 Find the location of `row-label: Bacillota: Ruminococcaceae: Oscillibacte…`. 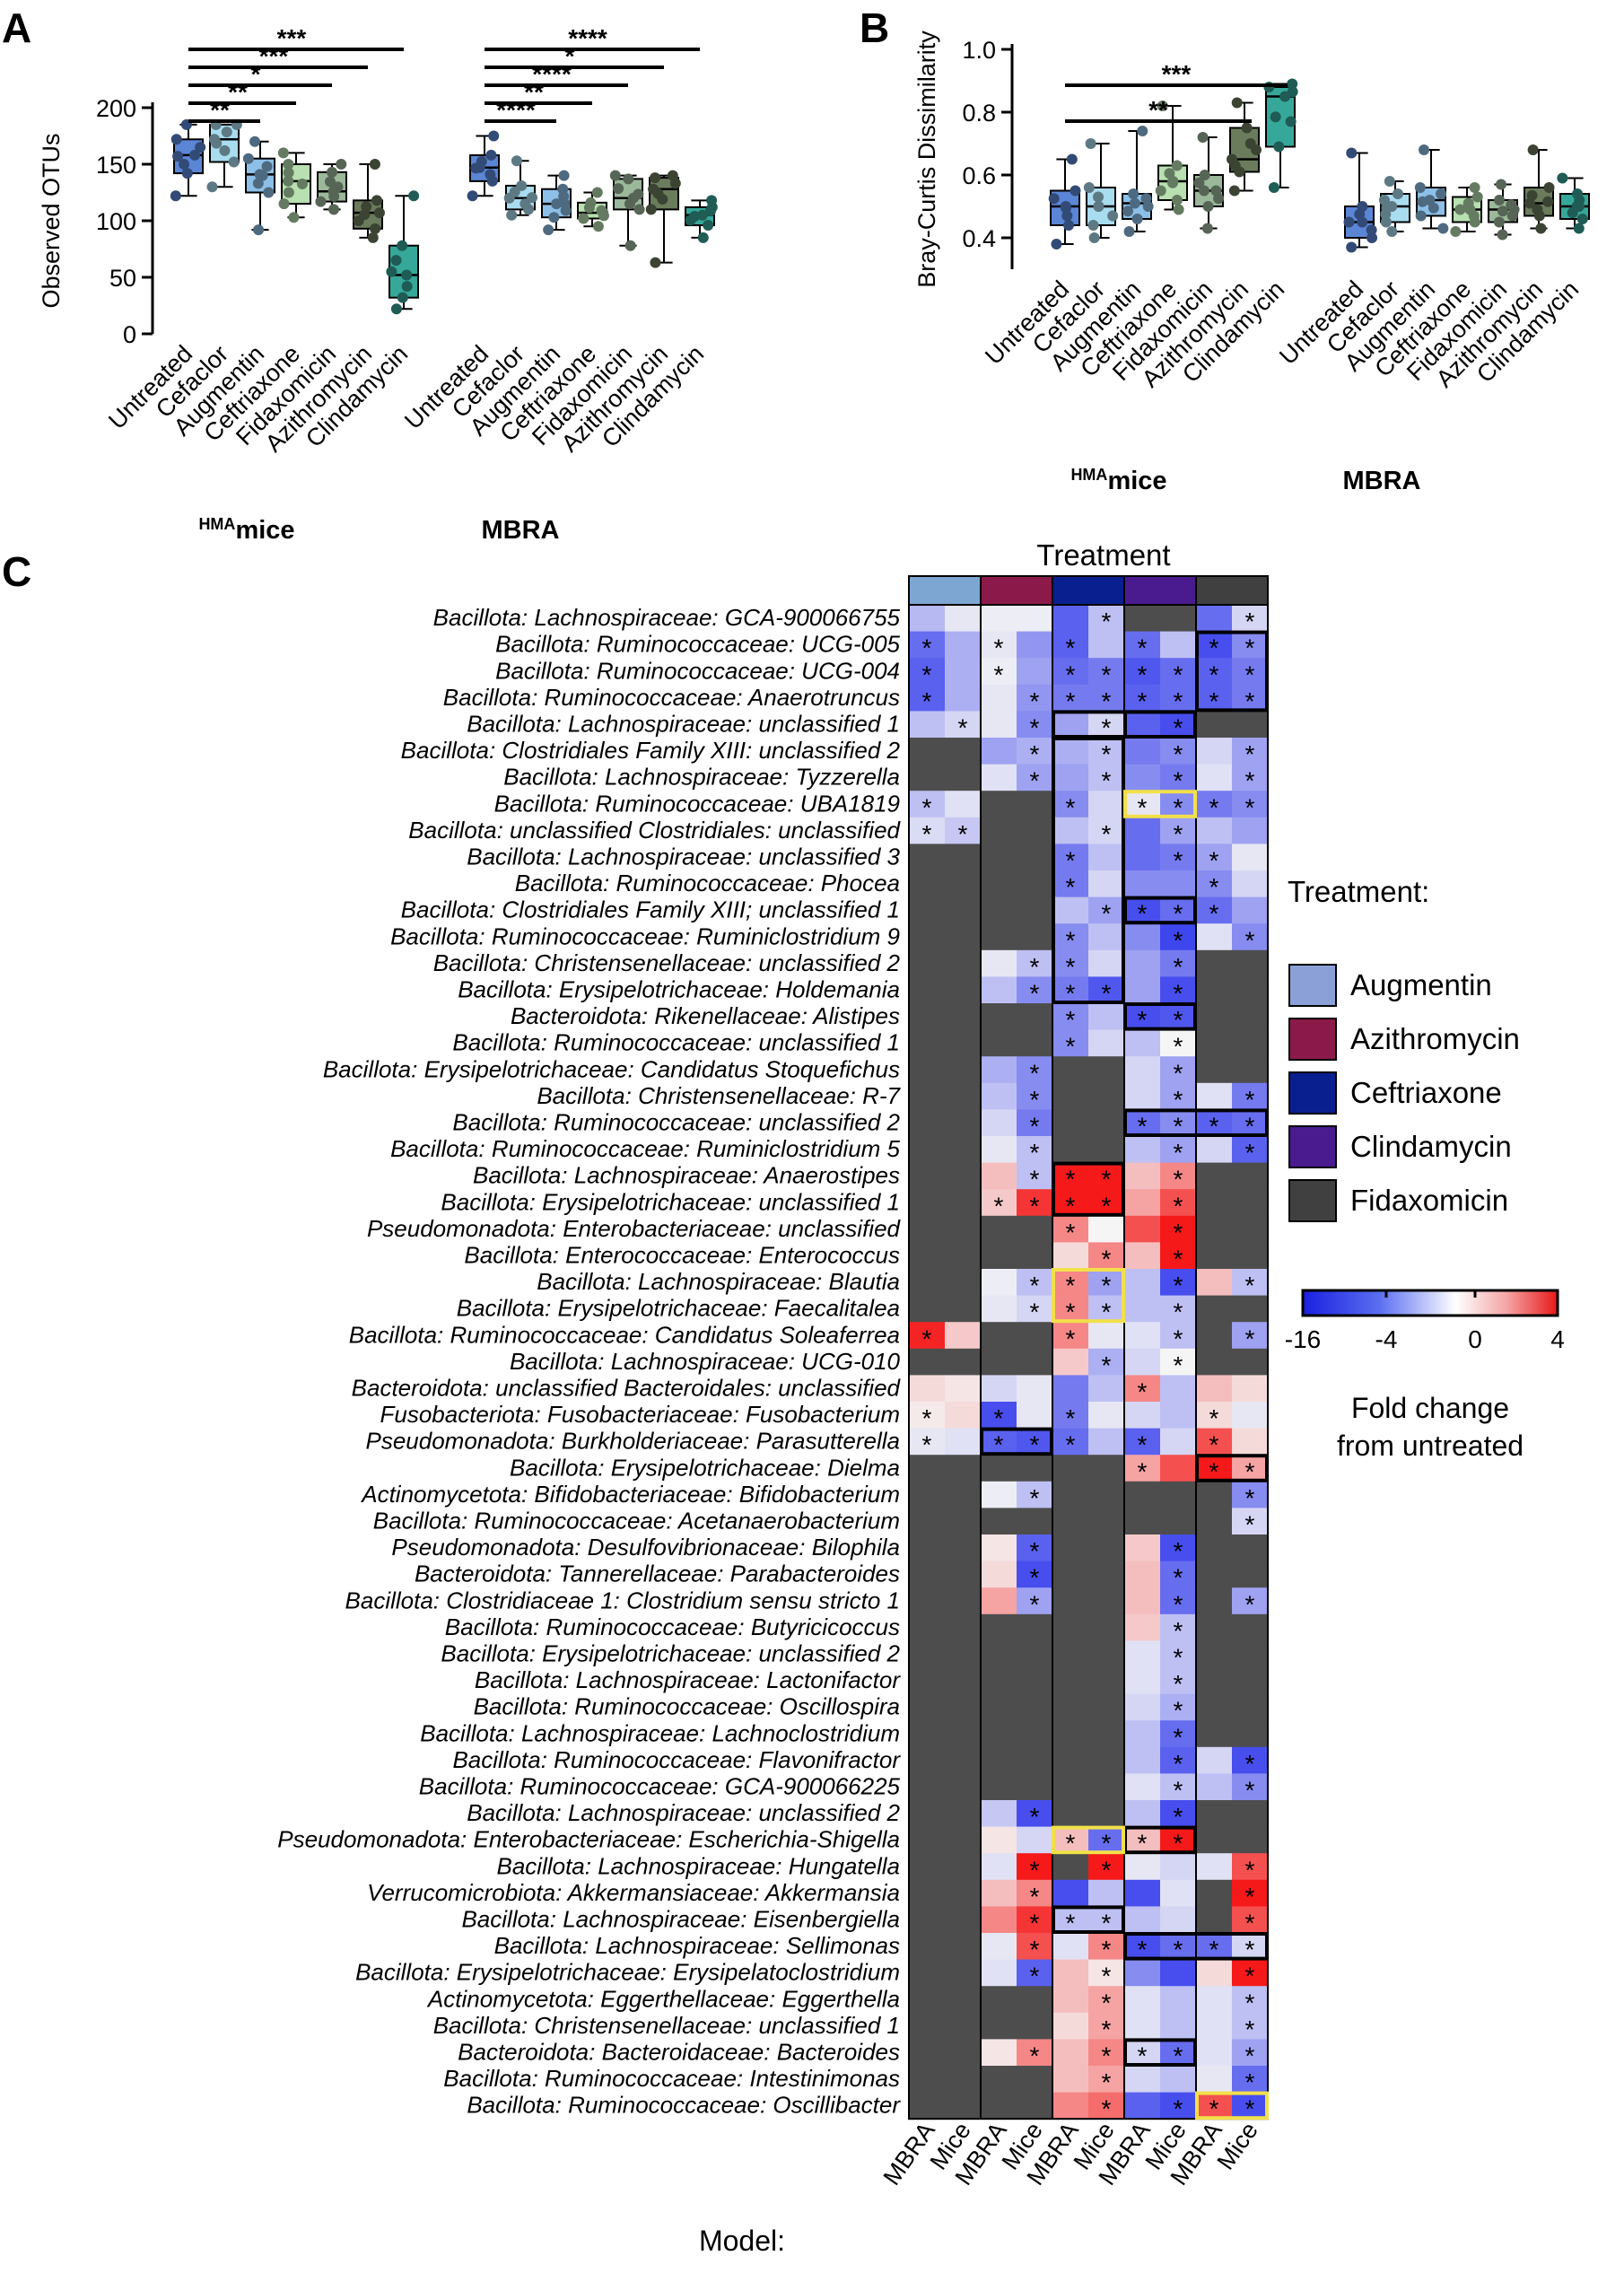

row-label: Bacillota: Ruminococcaceae: Oscillibacte… is located at coordinates (684, 2105).